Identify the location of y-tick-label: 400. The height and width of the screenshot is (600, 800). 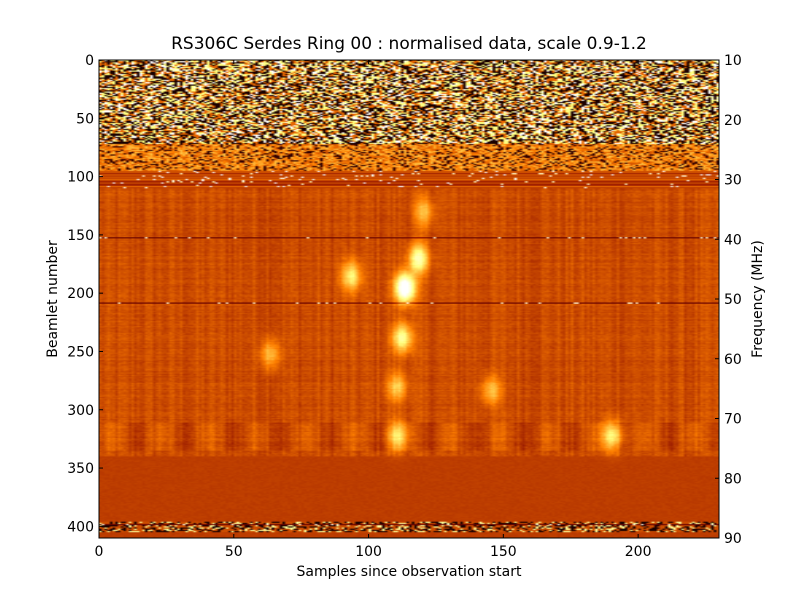
(80, 527).